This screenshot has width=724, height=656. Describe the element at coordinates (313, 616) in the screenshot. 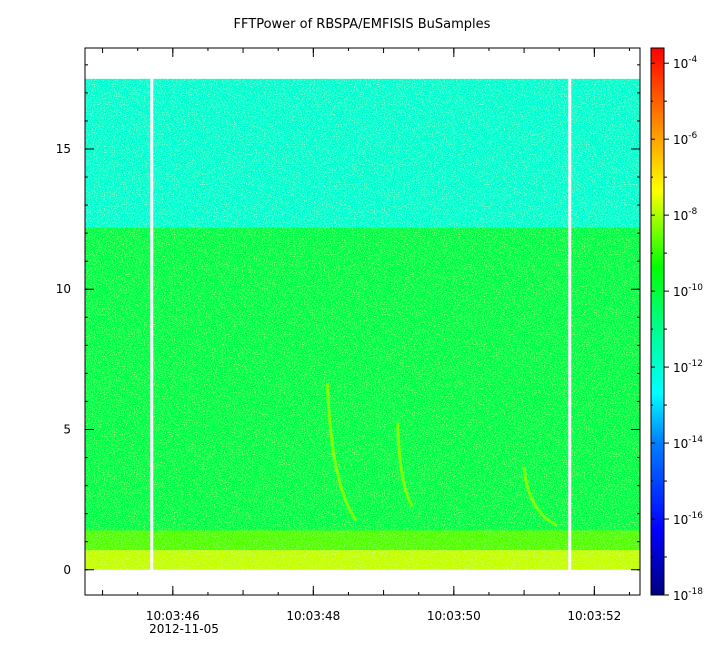

I see `x-tick-label-1: 10:03:48` at that location.